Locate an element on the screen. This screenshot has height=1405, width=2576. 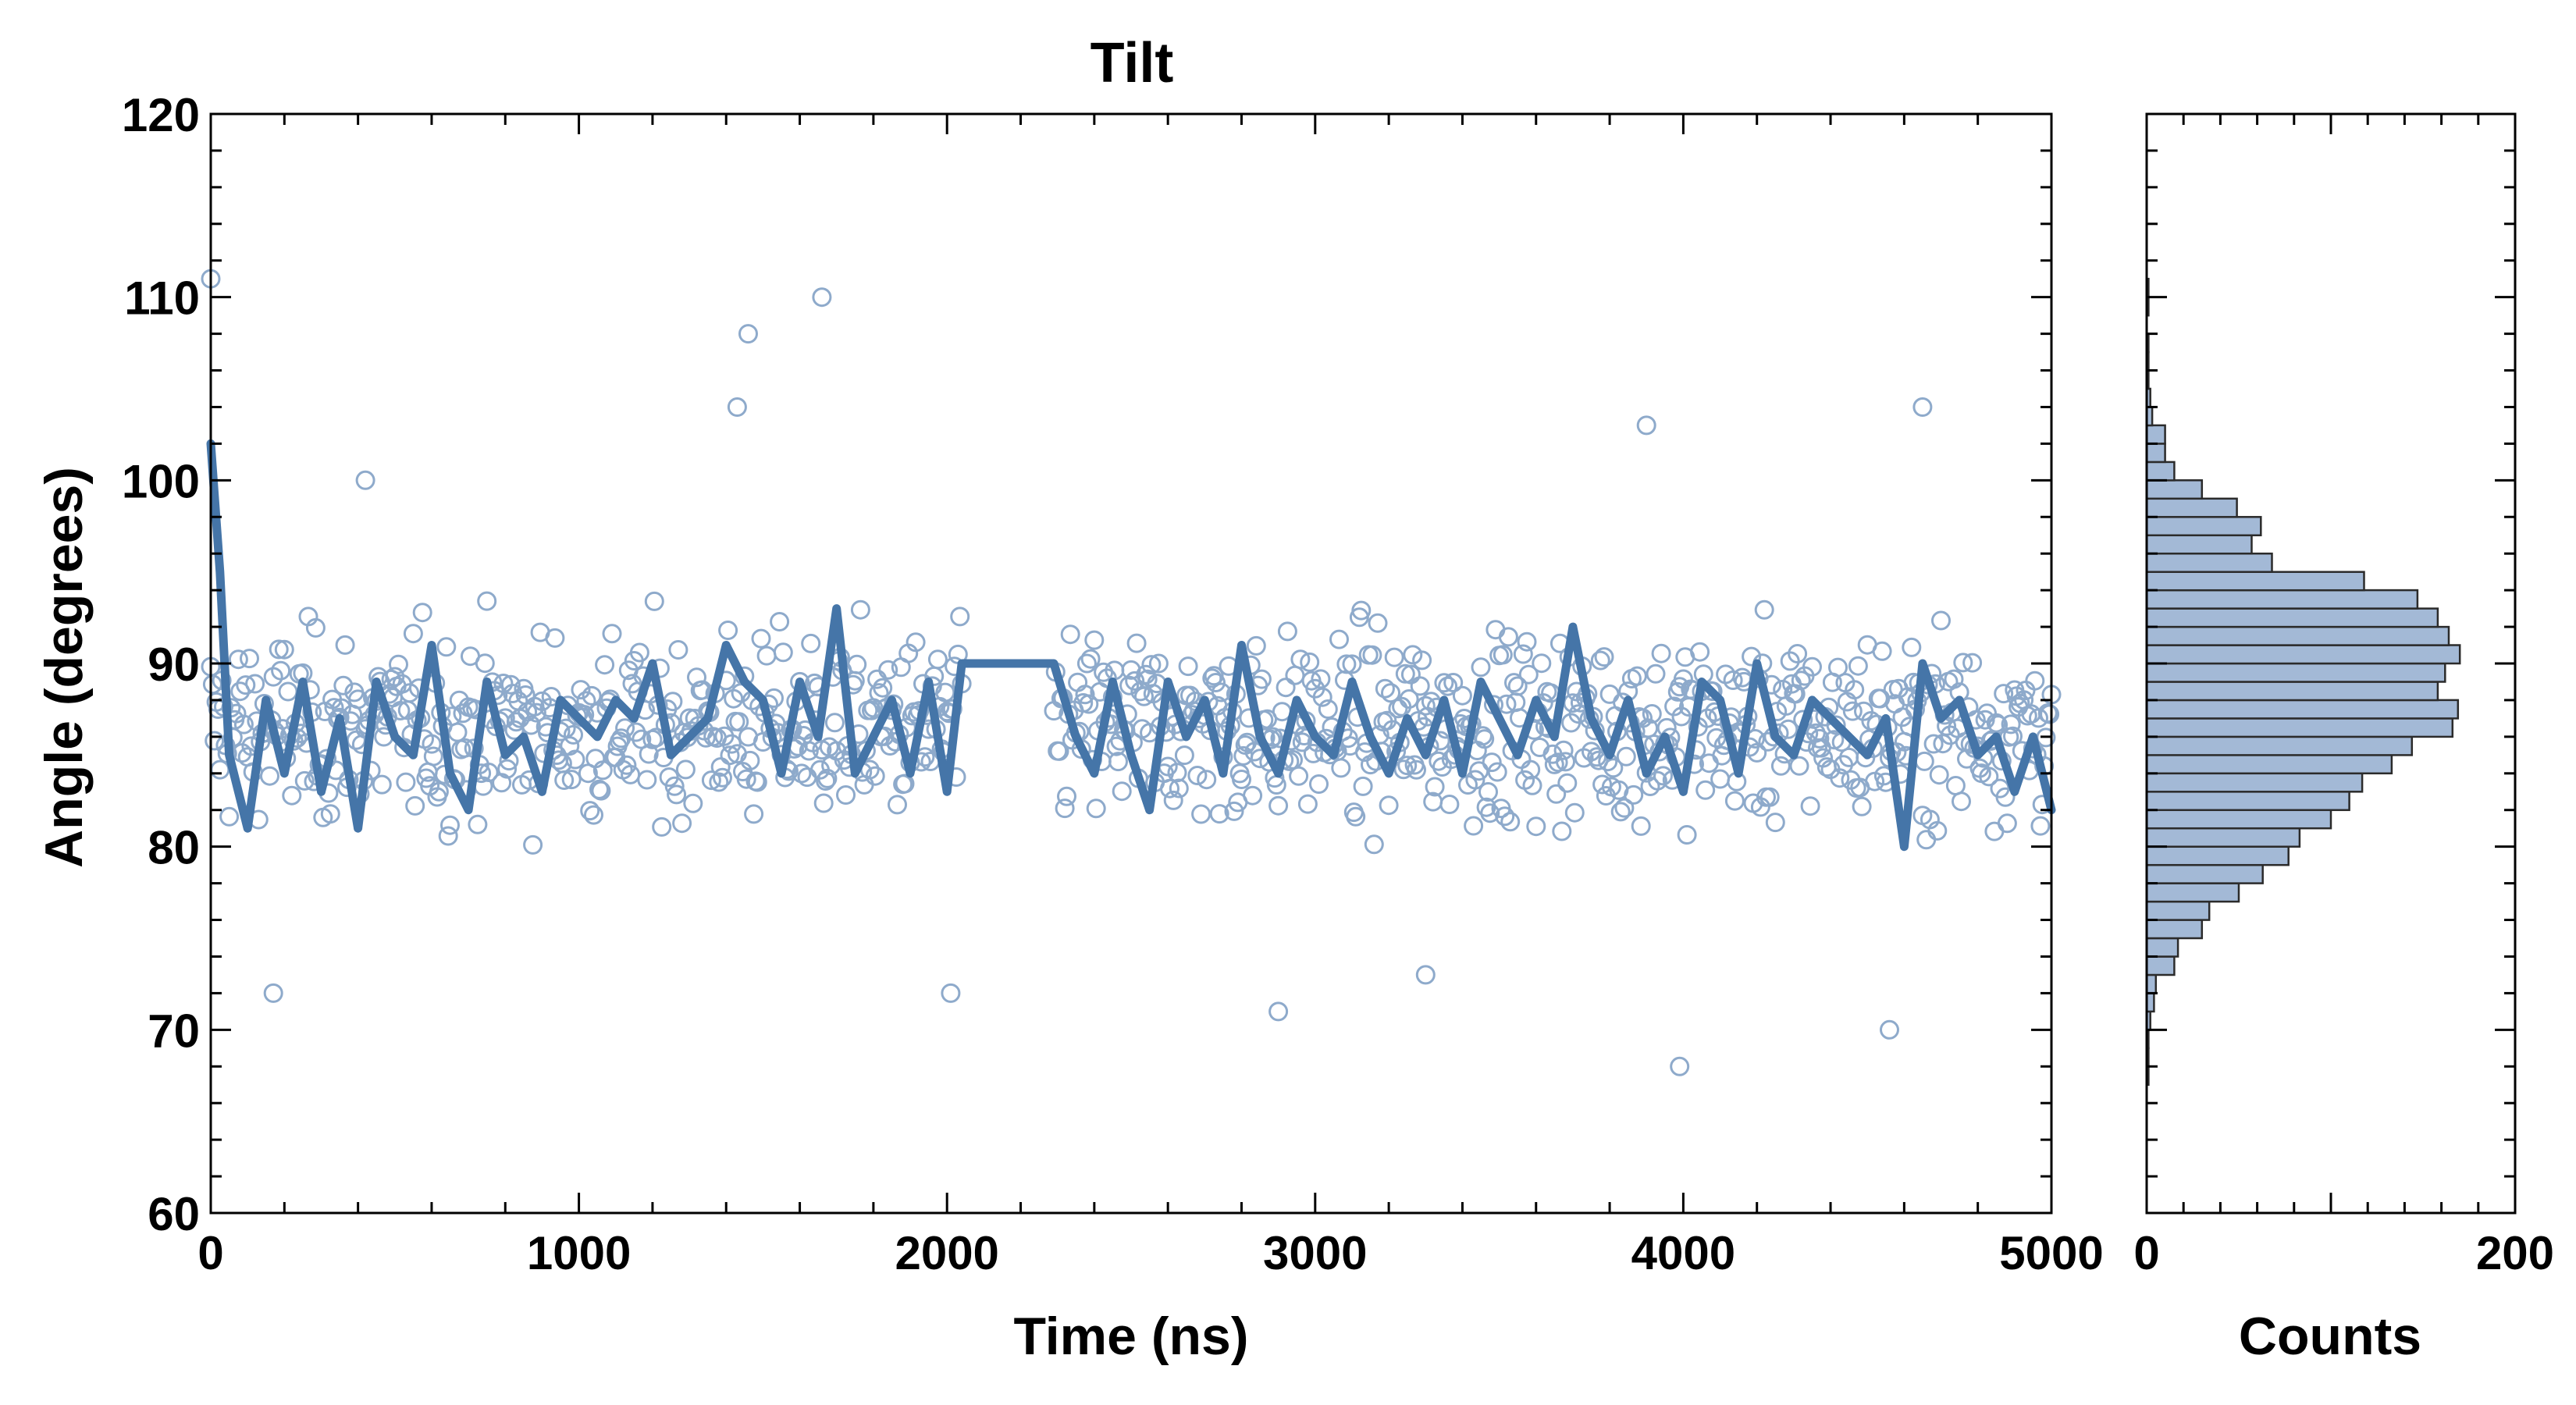
x-tick-label: 1000 is located at coordinates (579, 1253).